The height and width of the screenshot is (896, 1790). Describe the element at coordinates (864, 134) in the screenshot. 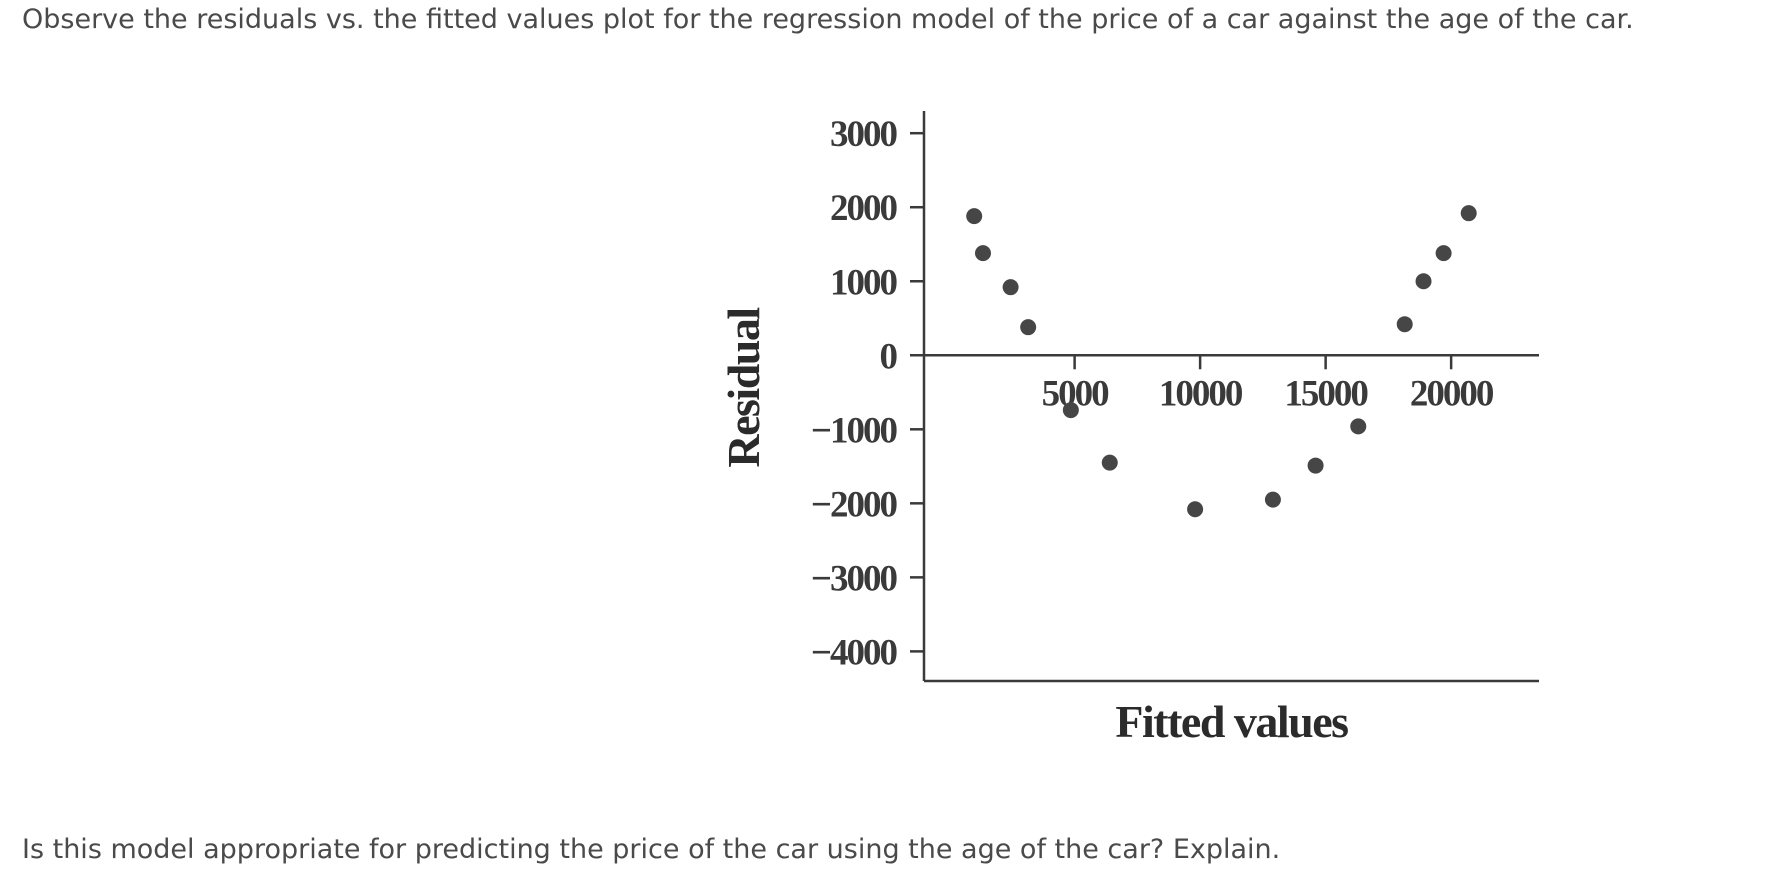

I see `y-tick-label: 3000` at that location.